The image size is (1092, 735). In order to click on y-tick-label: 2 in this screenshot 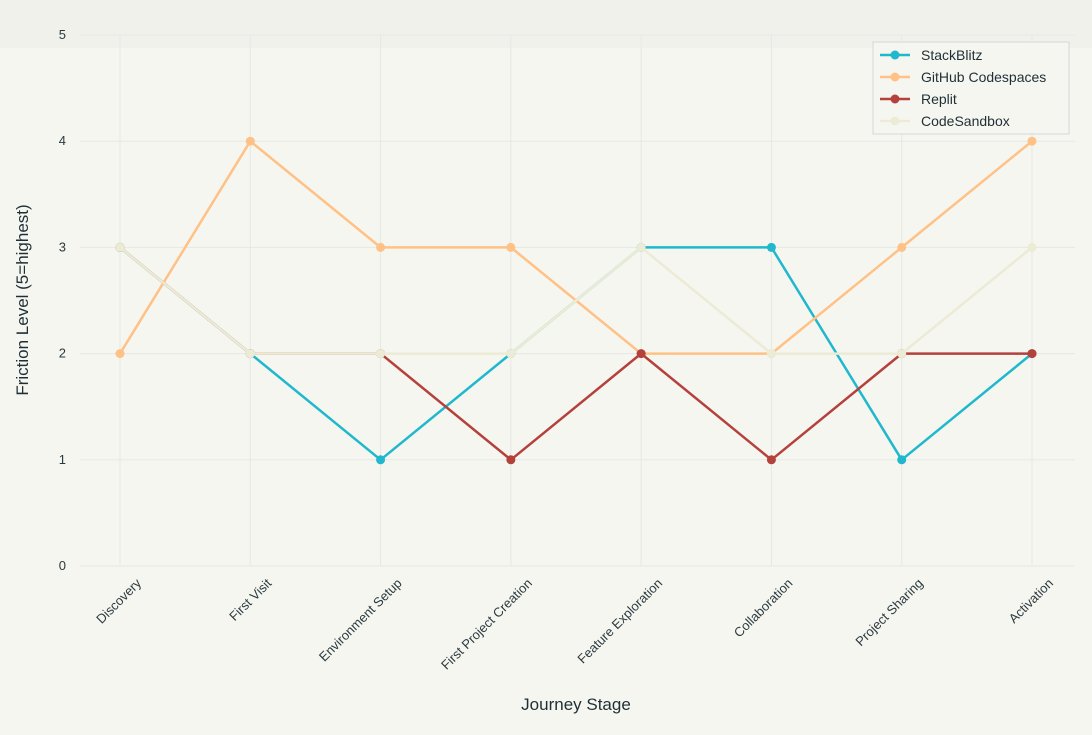, I will do `click(62, 353)`.